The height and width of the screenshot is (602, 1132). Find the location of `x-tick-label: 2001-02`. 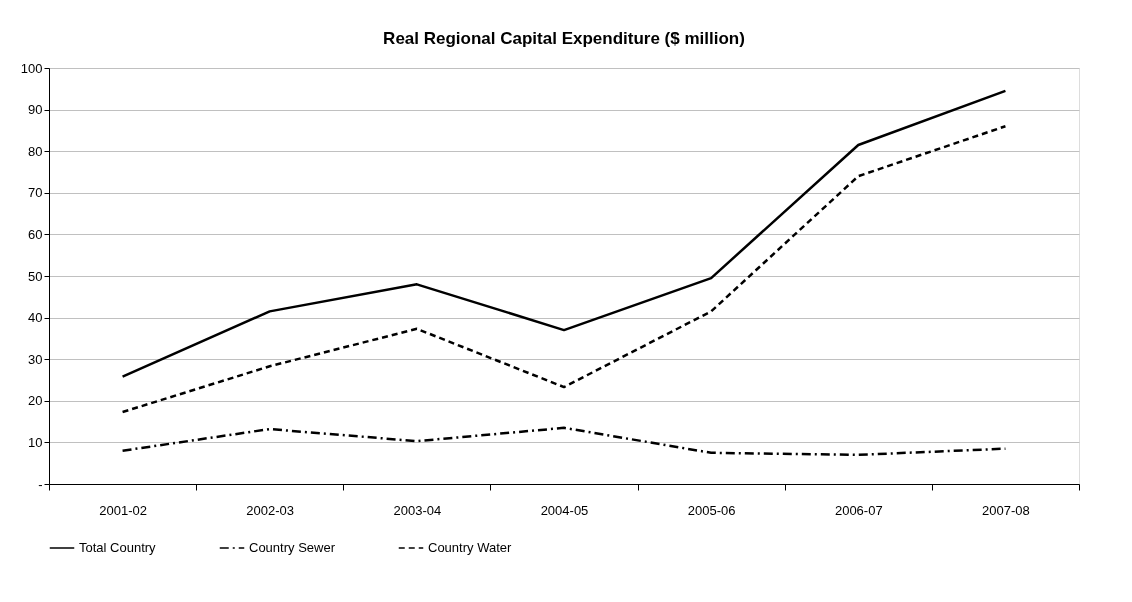

x-tick-label: 2001-02 is located at coordinates (123, 510).